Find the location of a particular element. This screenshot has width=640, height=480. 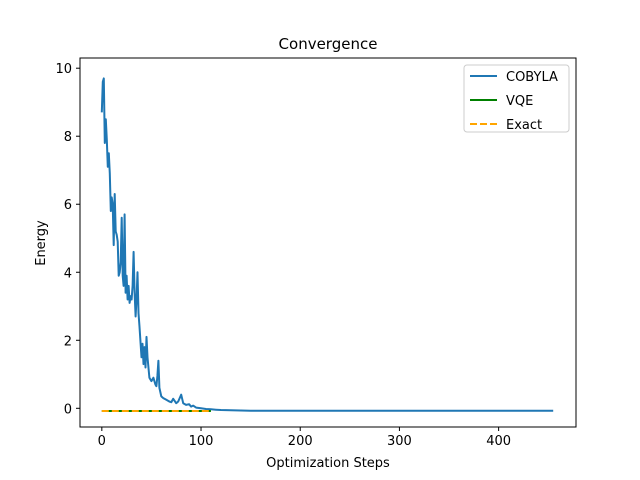

legend: COBYLA VQE Exact is located at coordinates (516, 98).